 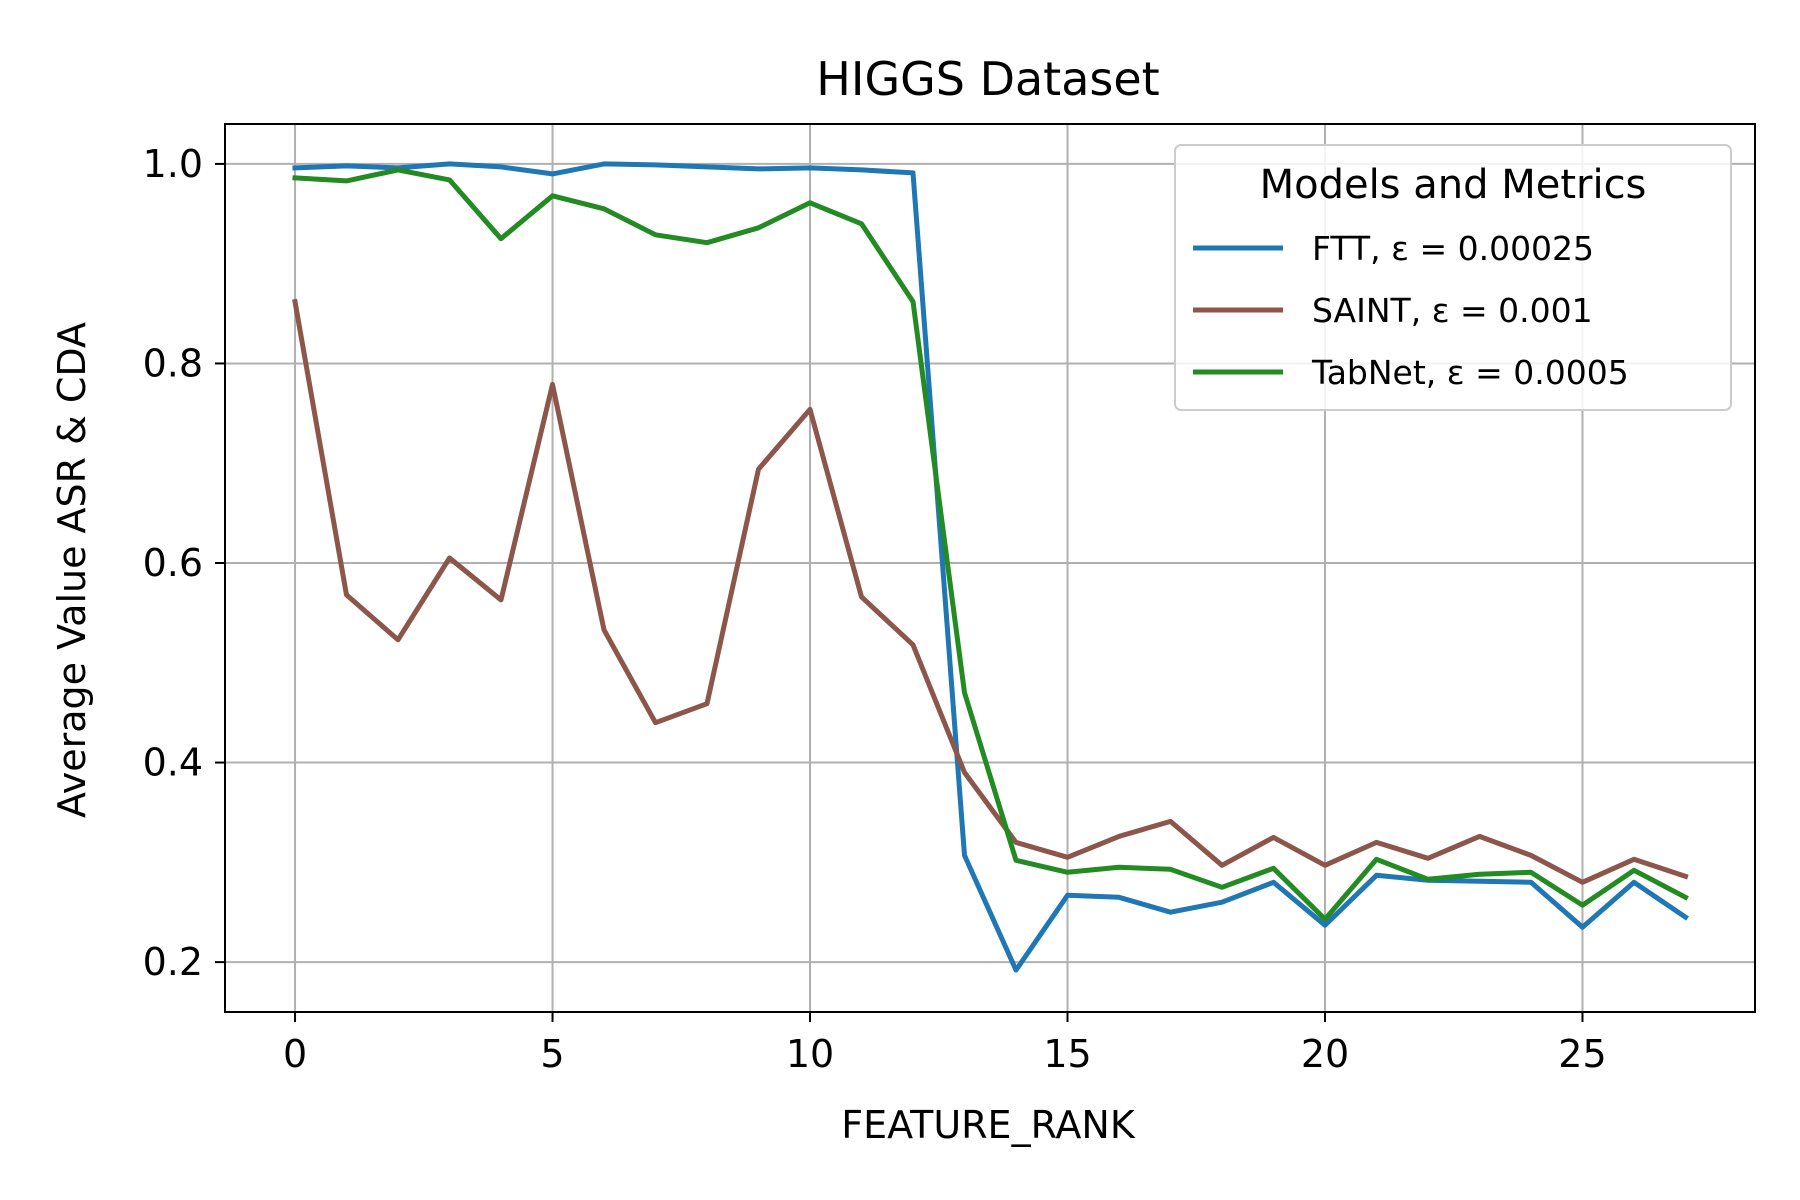 What do you see at coordinates (173, 164) in the screenshot?
I see `y-tick-label: 1.0` at bounding box center [173, 164].